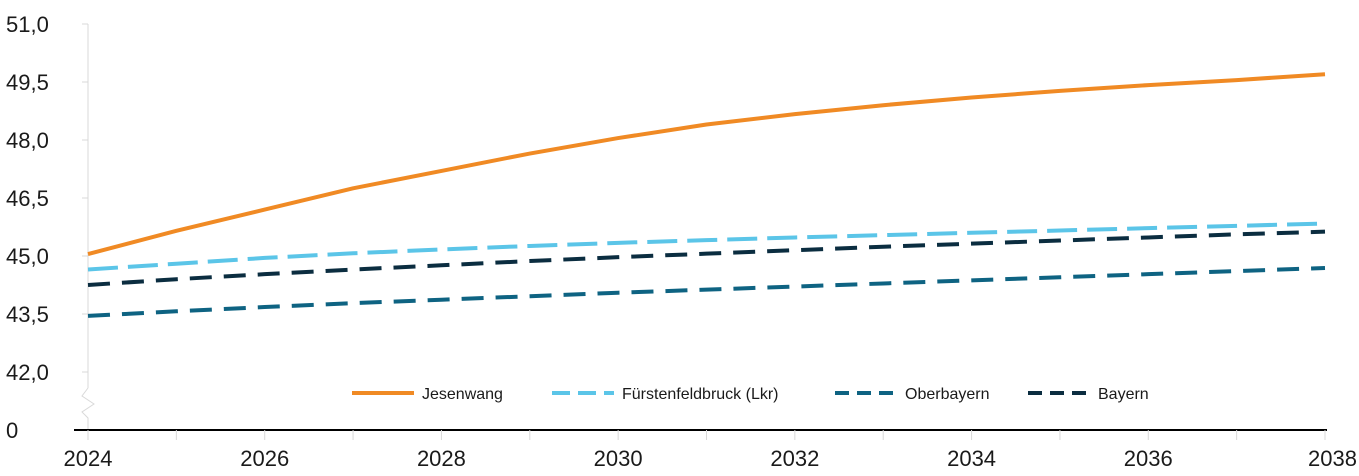 This screenshot has height=476, width=1359. I want to click on series-line-bayern, so click(706, 258).